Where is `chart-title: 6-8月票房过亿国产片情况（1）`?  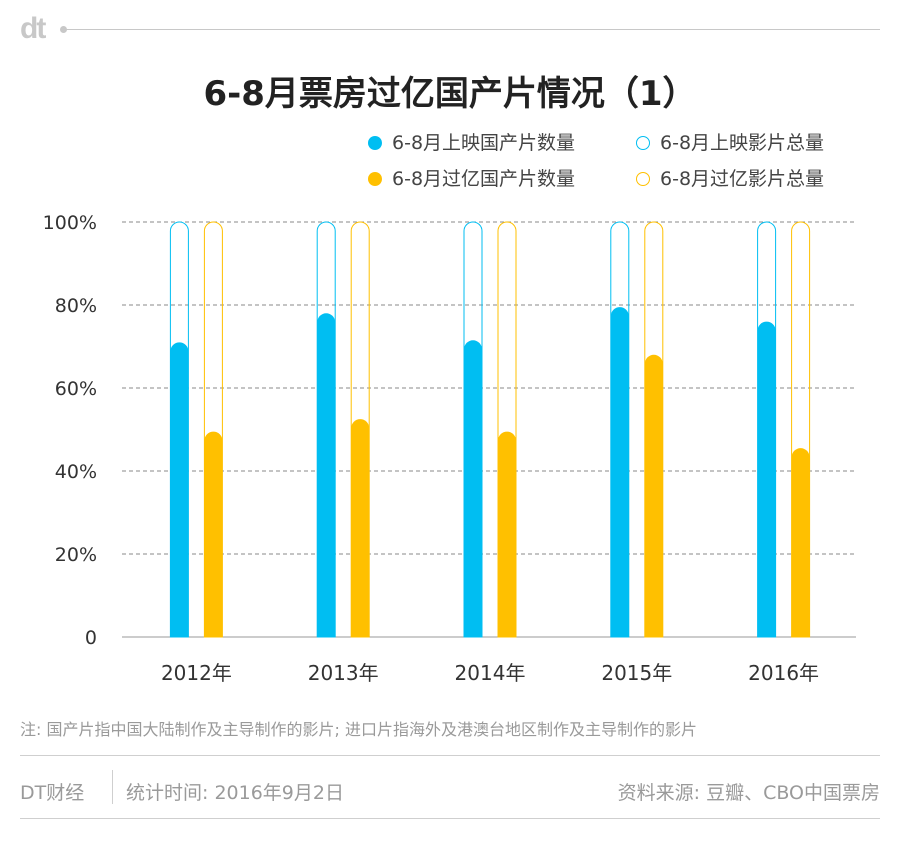 chart-title: 6-8月票房过亿国产片情况（1） is located at coordinates (450, 94).